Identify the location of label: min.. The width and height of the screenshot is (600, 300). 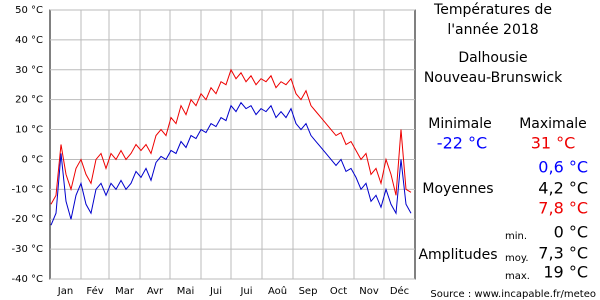
(516, 236).